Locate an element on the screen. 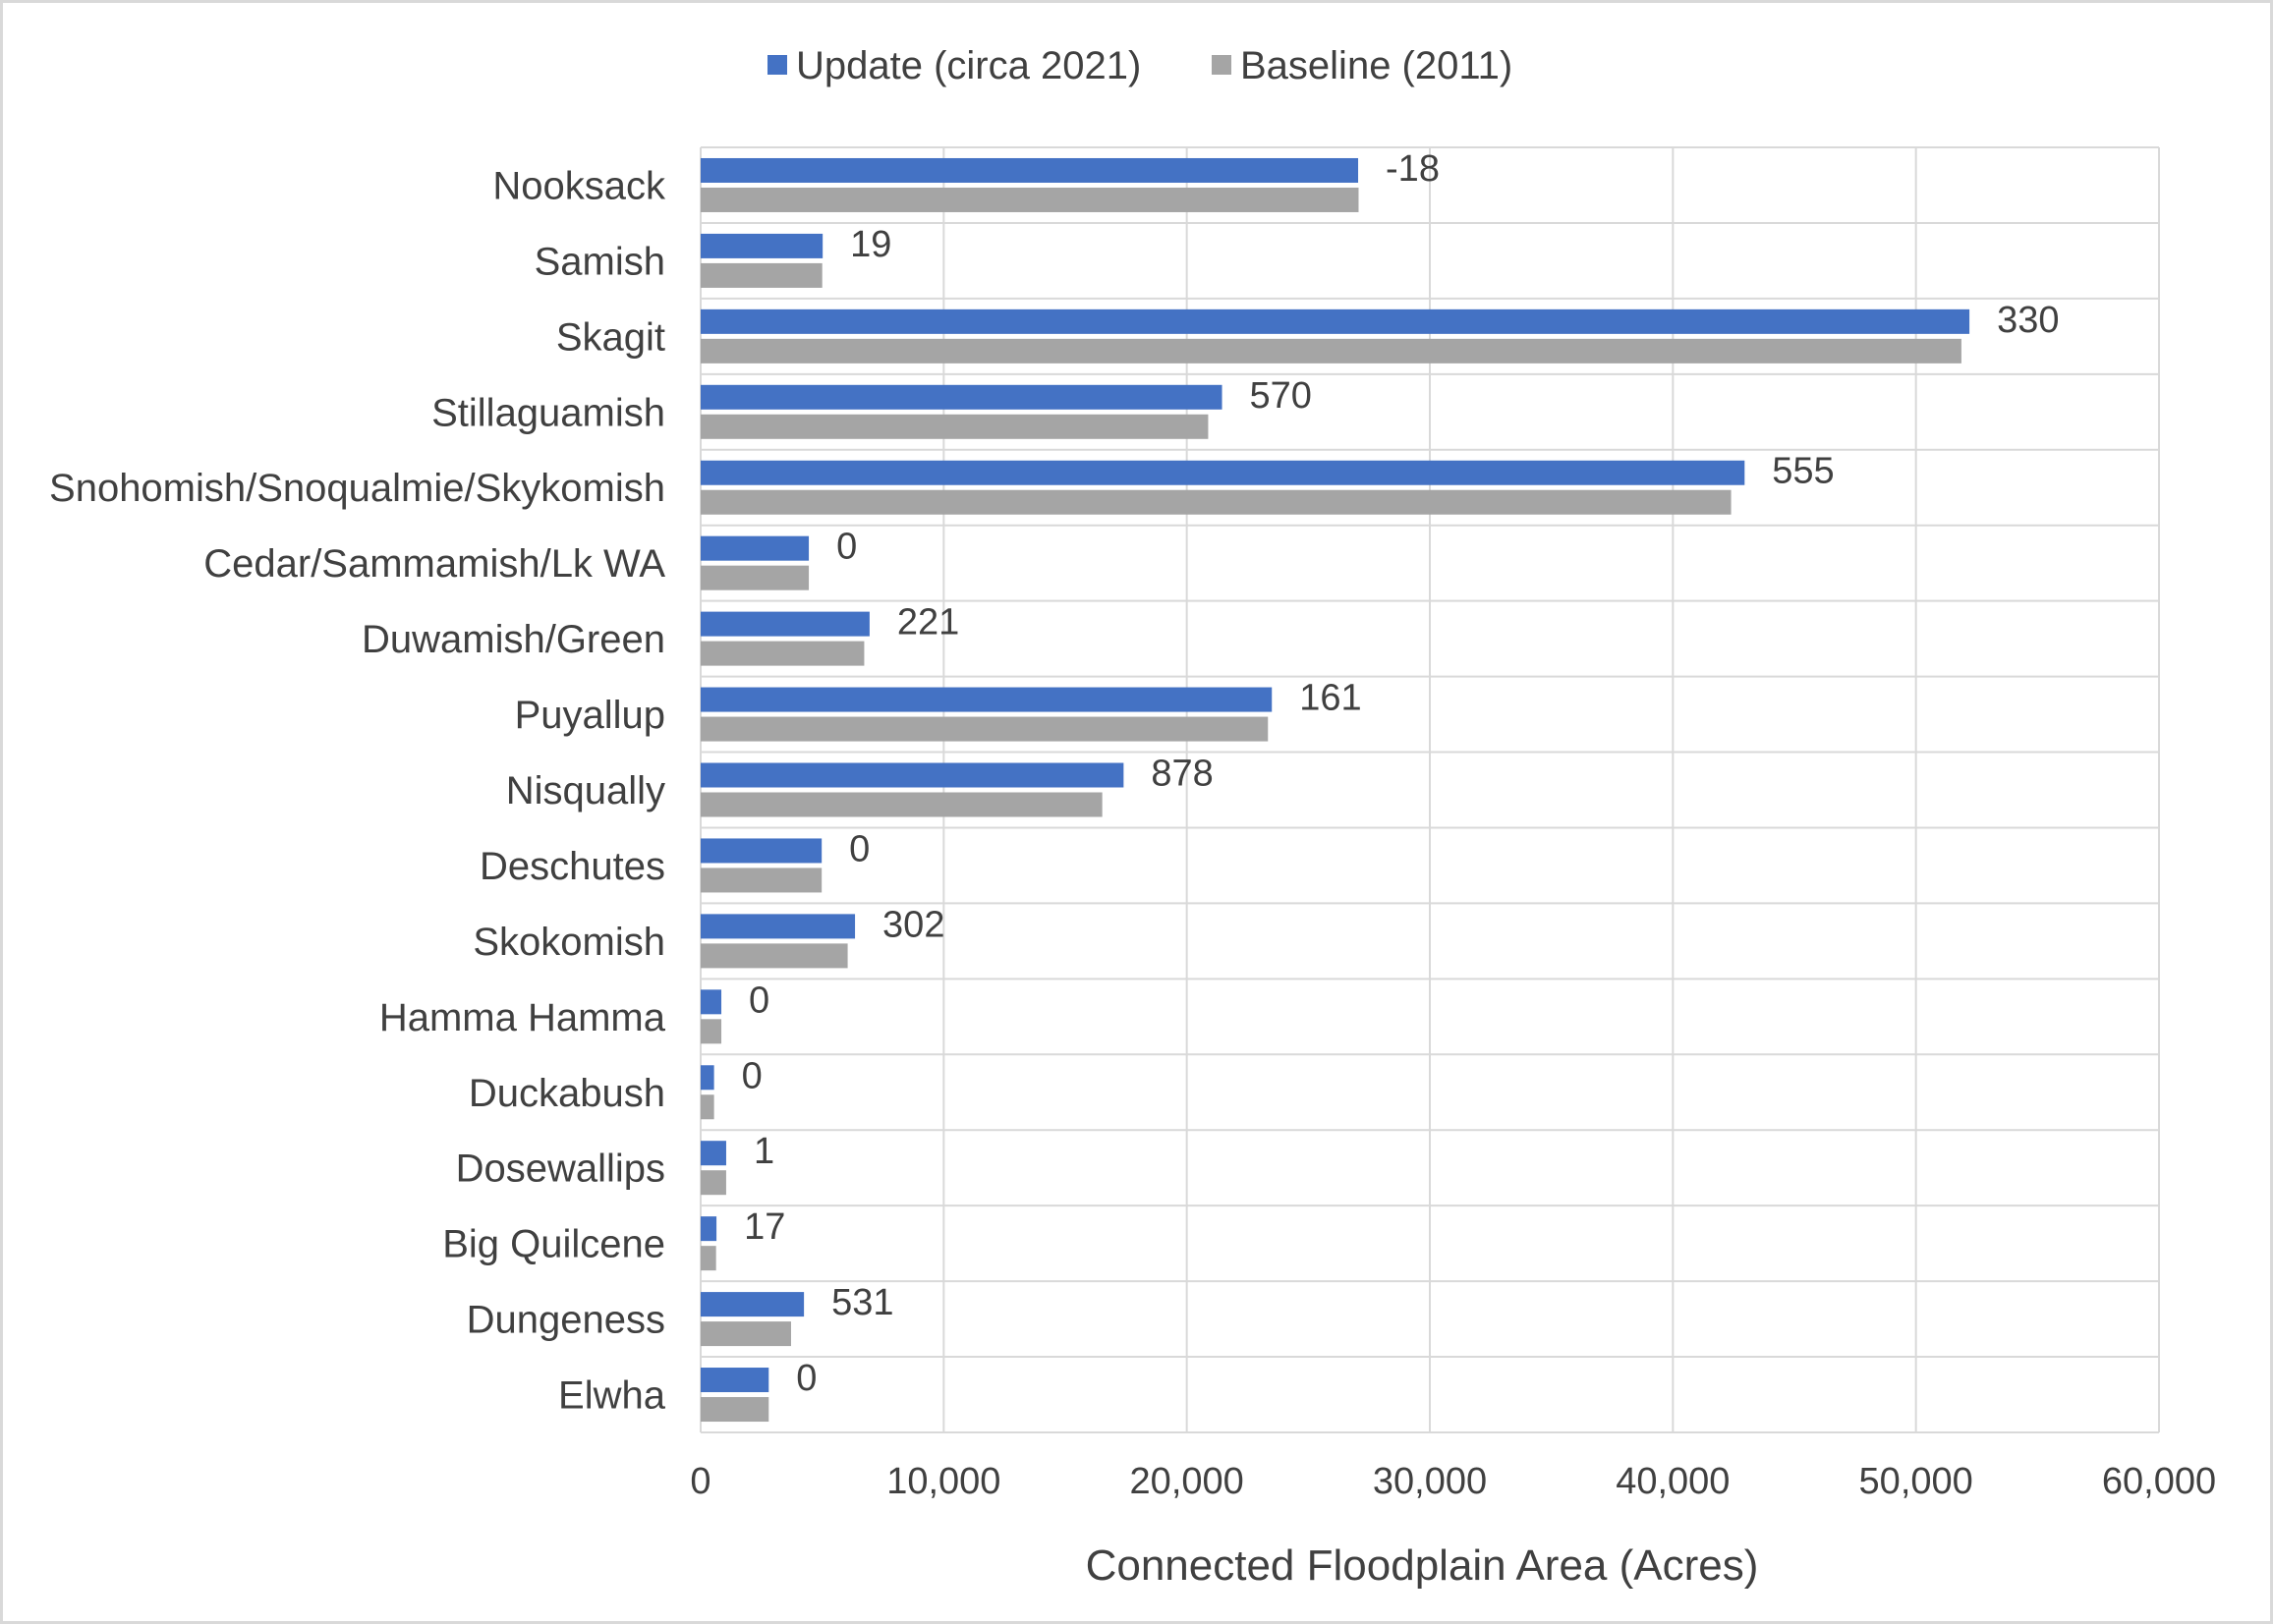 Image resolution: width=2273 pixels, height=1624 pixels. category-label: Snohomish/Snoqualmie/Skykomish is located at coordinates (357, 488).